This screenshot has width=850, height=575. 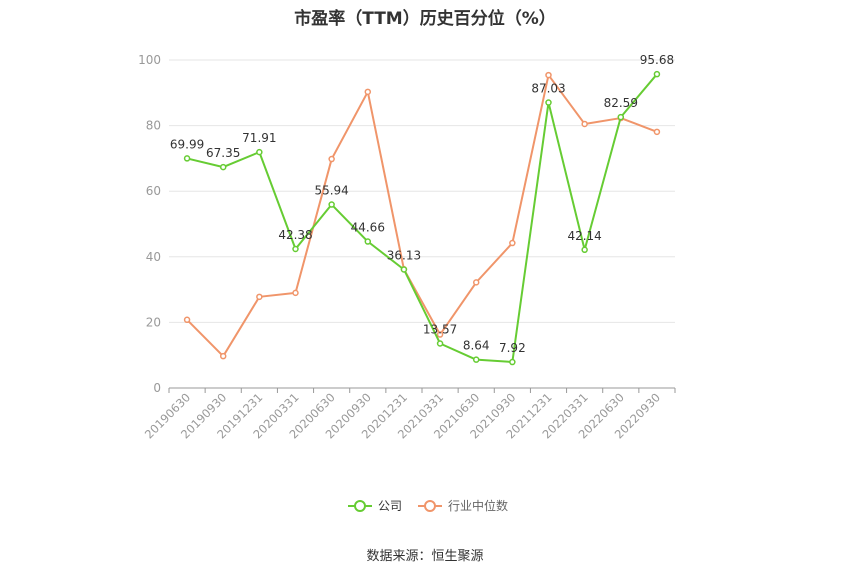 I want to click on y-tick-label: 40, so click(x=153, y=257).